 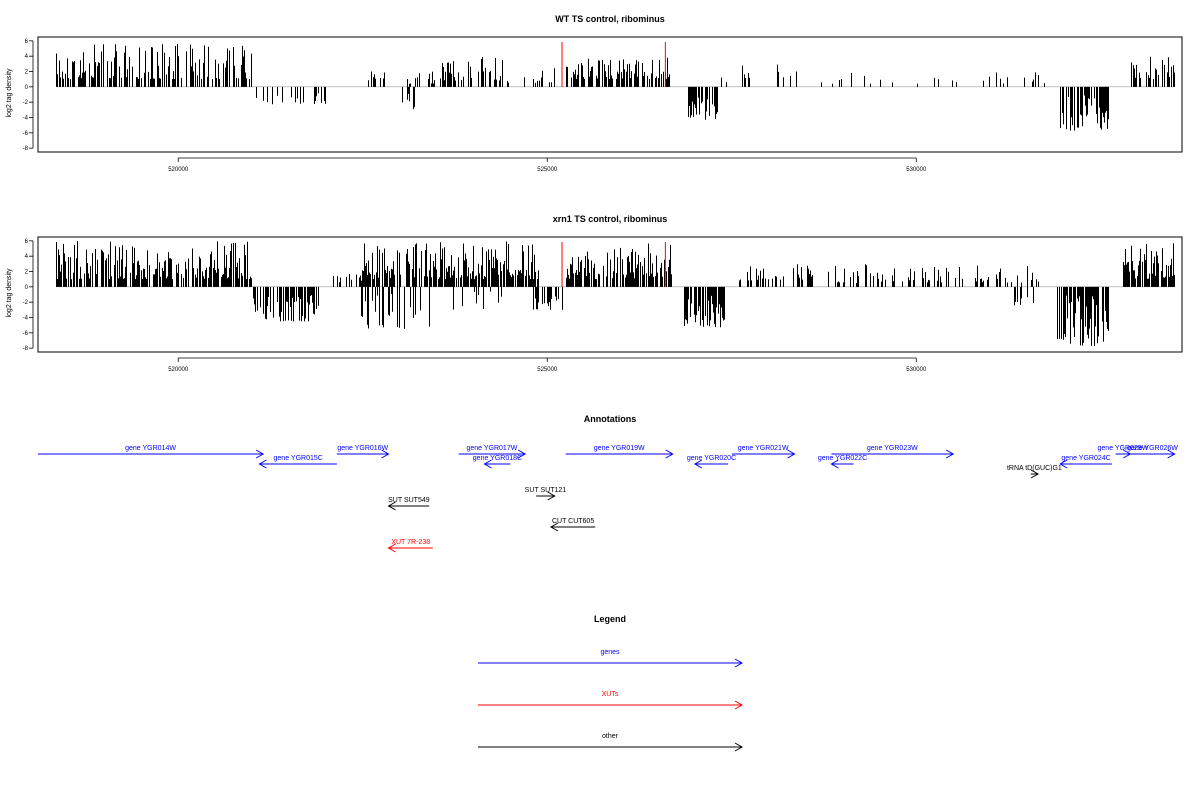 I want to click on xrn1-y-tick-label: -8, so click(x=26, y=349).